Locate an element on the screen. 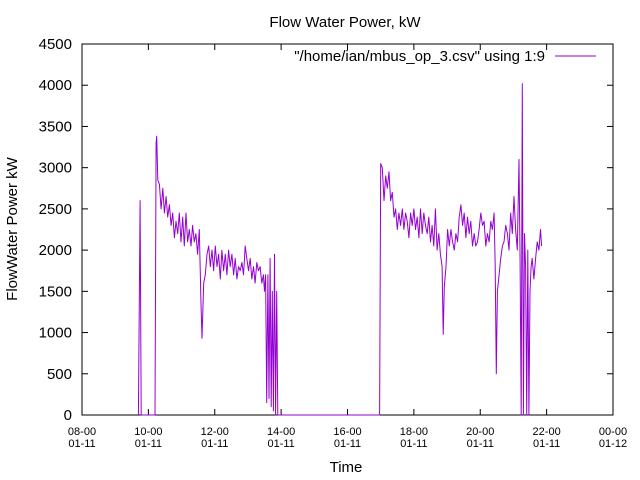  x-tick-label-time: 16-00 is located at coordinates (347, 432).